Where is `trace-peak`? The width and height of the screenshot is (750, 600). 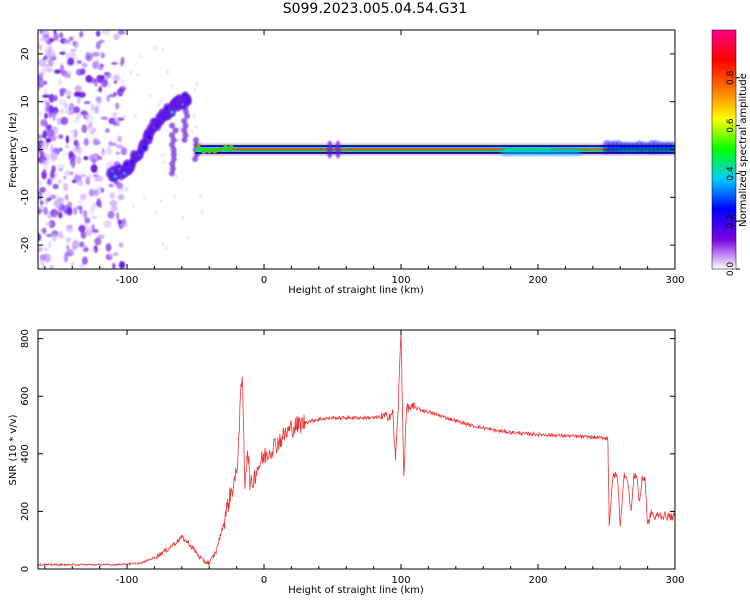 trace-peak is located at coordinates (172, 112).